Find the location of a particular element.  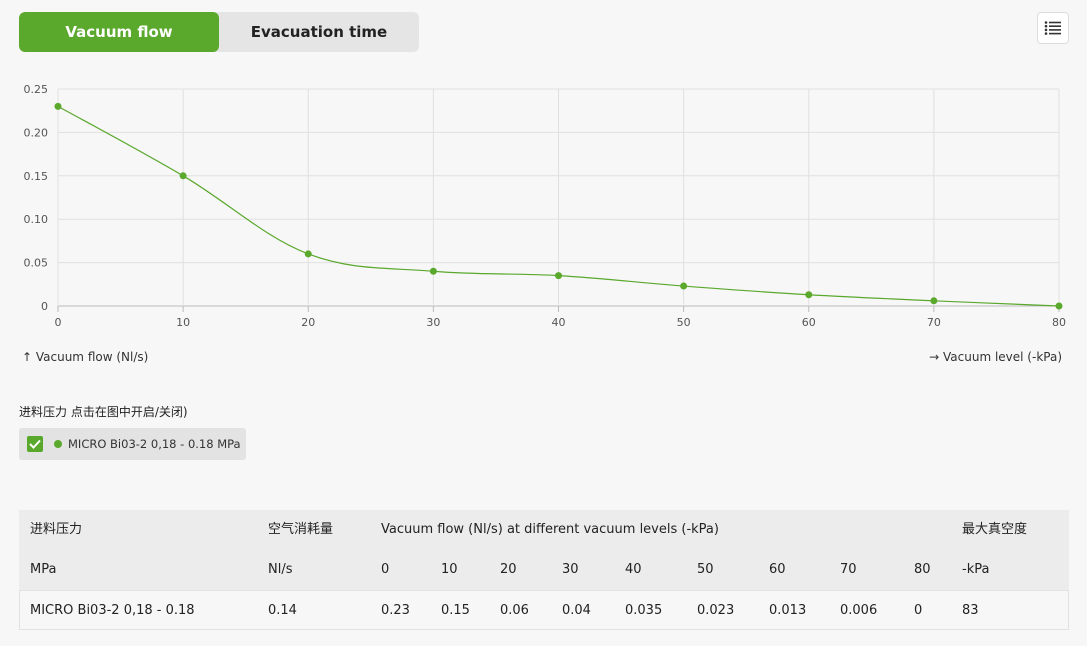

legend-checkbox is located at coordinates (35, 444).